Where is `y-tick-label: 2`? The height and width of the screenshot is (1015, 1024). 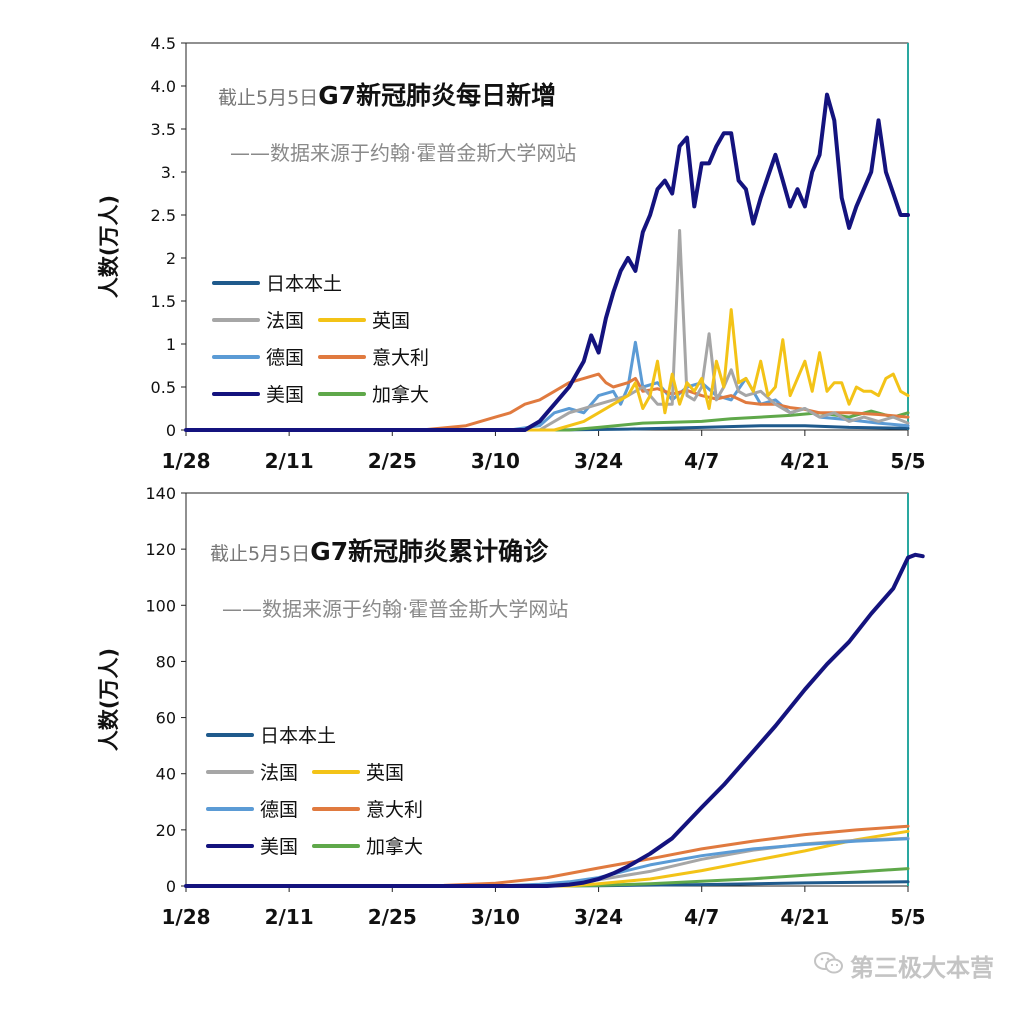 y-tick-label: 2 is located at coordinates (171, 258).